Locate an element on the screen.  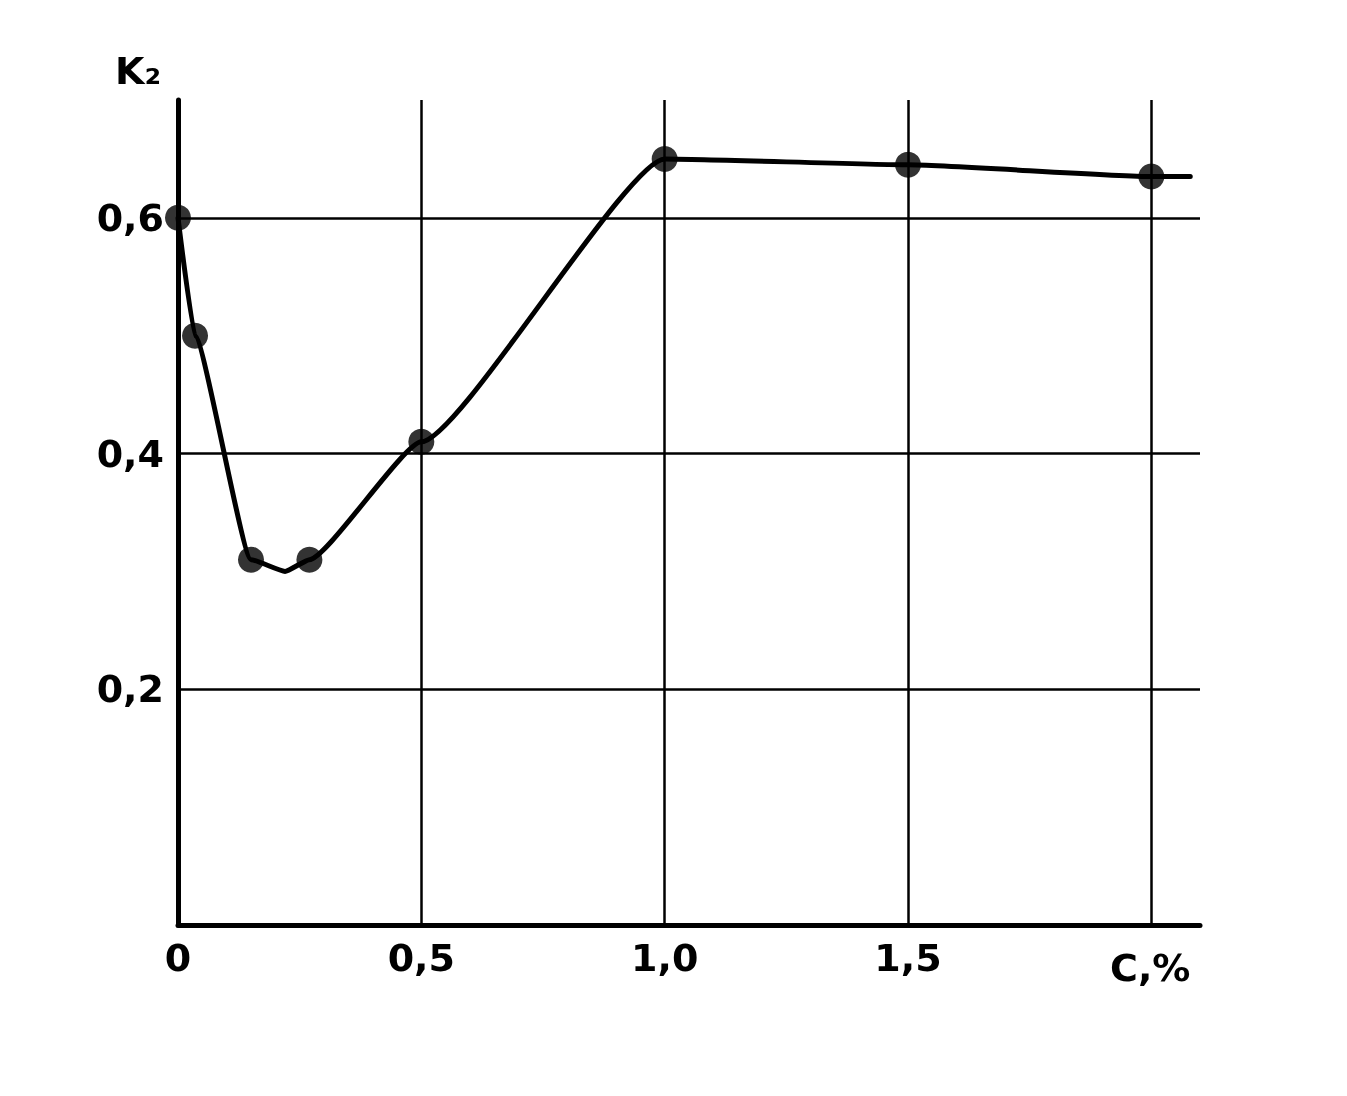
y-tick-label: 0,6 is located at coordinates (130, 217).